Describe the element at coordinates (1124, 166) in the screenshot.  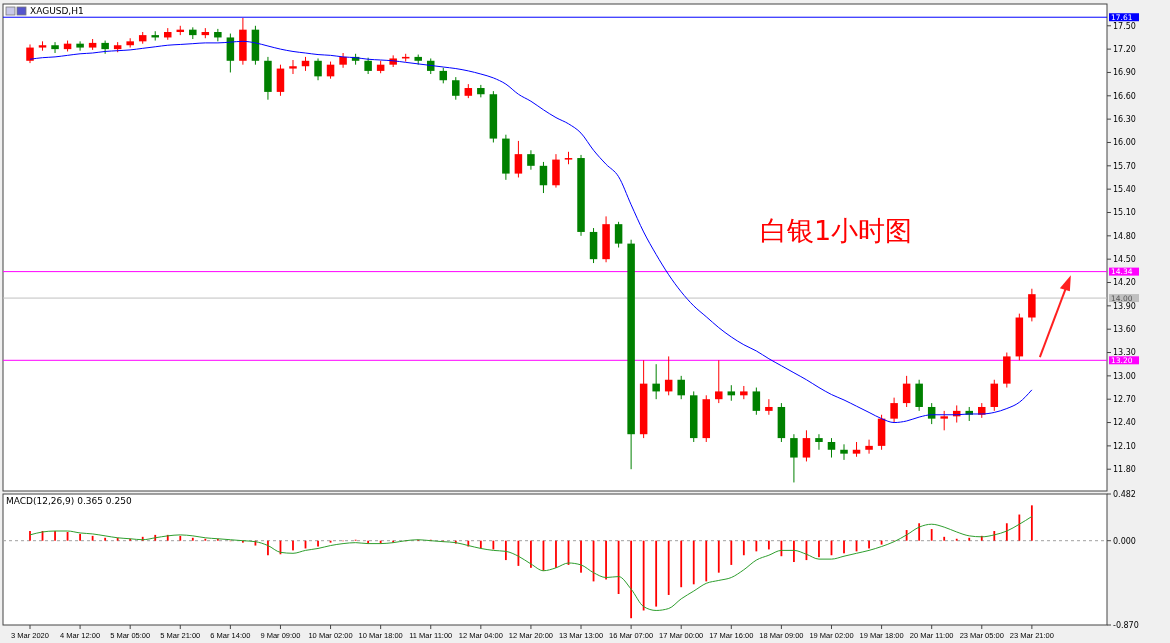
I see `y-tick-label: 15.70` at that location.